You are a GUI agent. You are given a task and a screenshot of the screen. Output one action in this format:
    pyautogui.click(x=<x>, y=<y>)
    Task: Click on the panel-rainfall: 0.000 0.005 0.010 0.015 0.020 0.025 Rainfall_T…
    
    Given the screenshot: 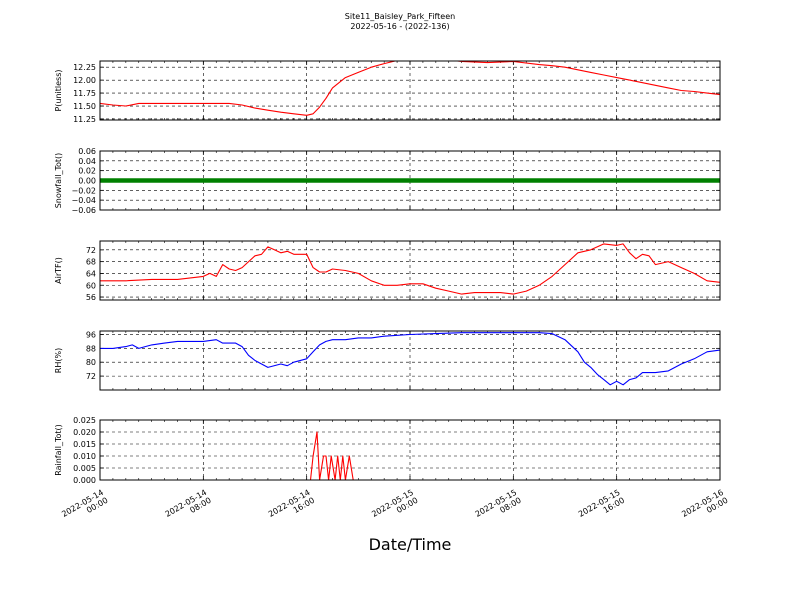 What is the action you would take?
    pyautogui.click(x=387, y=450)
    